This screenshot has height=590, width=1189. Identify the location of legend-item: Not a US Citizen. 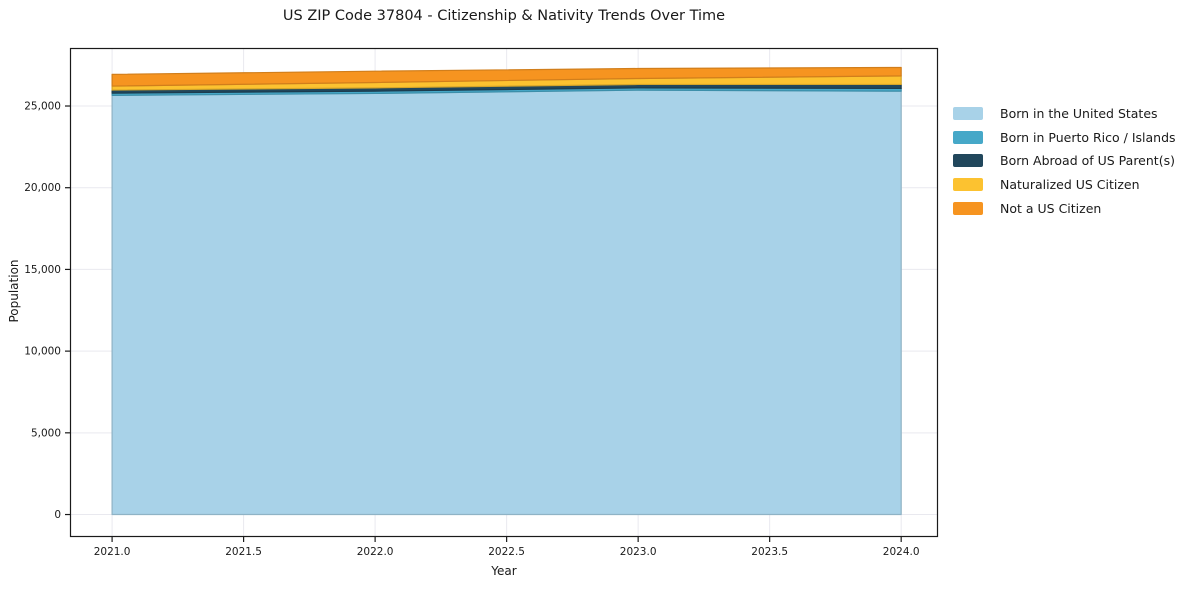
(1064, 208).